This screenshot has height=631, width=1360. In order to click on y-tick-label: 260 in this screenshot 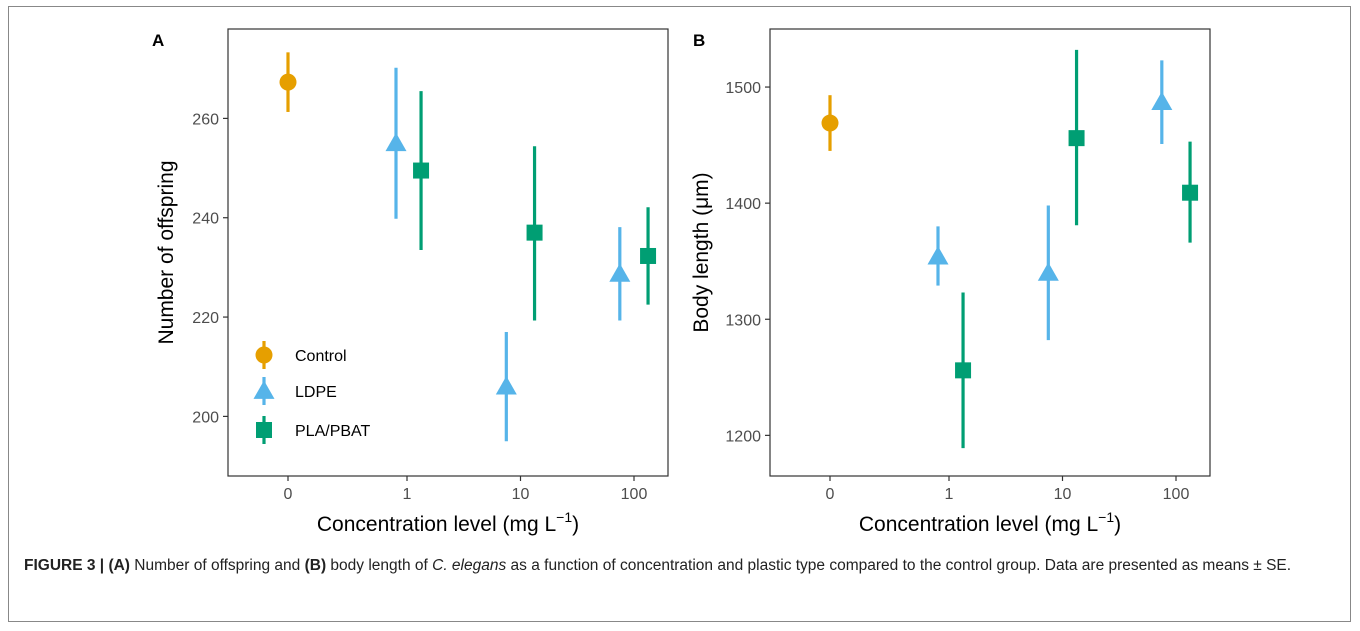, I will do `click(205, 119)`.